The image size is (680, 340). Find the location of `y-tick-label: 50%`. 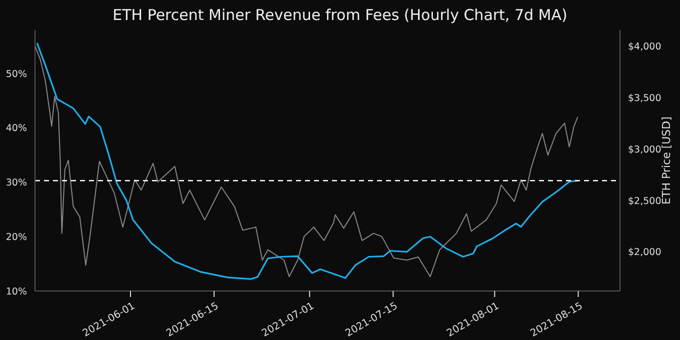

y-tick-label: 50% is located at coordinates (16, 74).